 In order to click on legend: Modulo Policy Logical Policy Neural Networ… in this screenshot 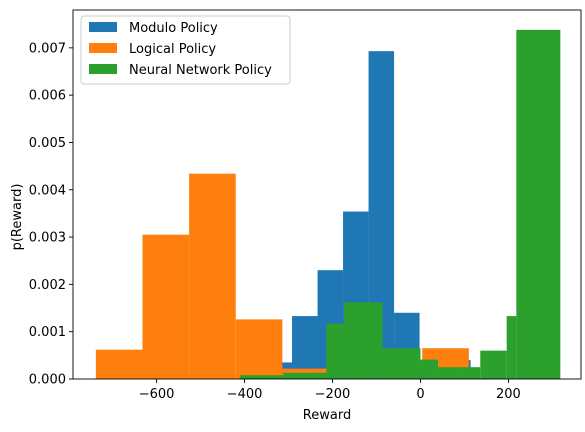, I will do `click(185, 50)`.